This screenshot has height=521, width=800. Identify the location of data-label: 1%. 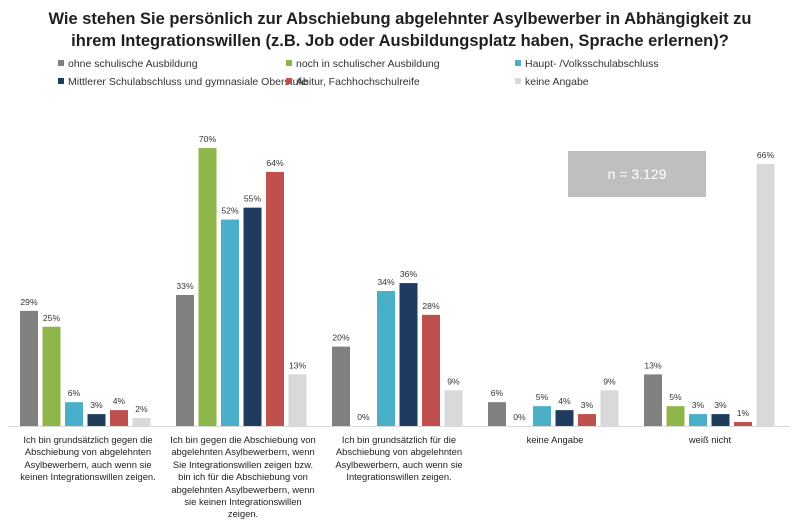
(743, 413).